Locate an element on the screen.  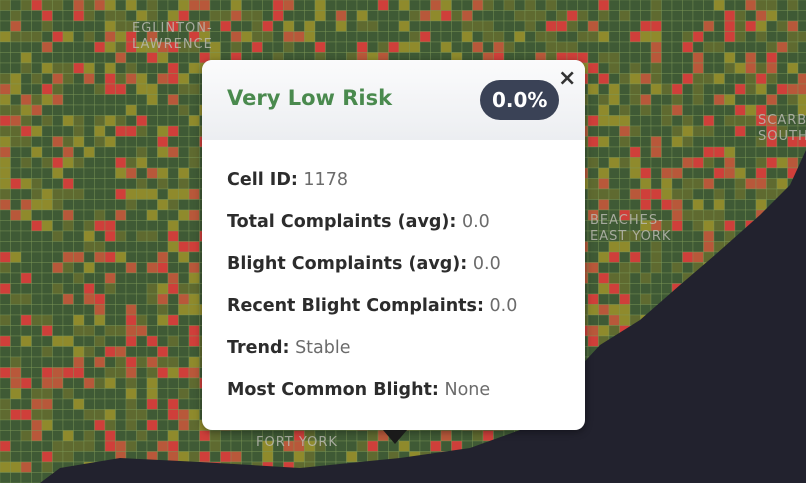
close-button: × is located at coordinates (567, 78).